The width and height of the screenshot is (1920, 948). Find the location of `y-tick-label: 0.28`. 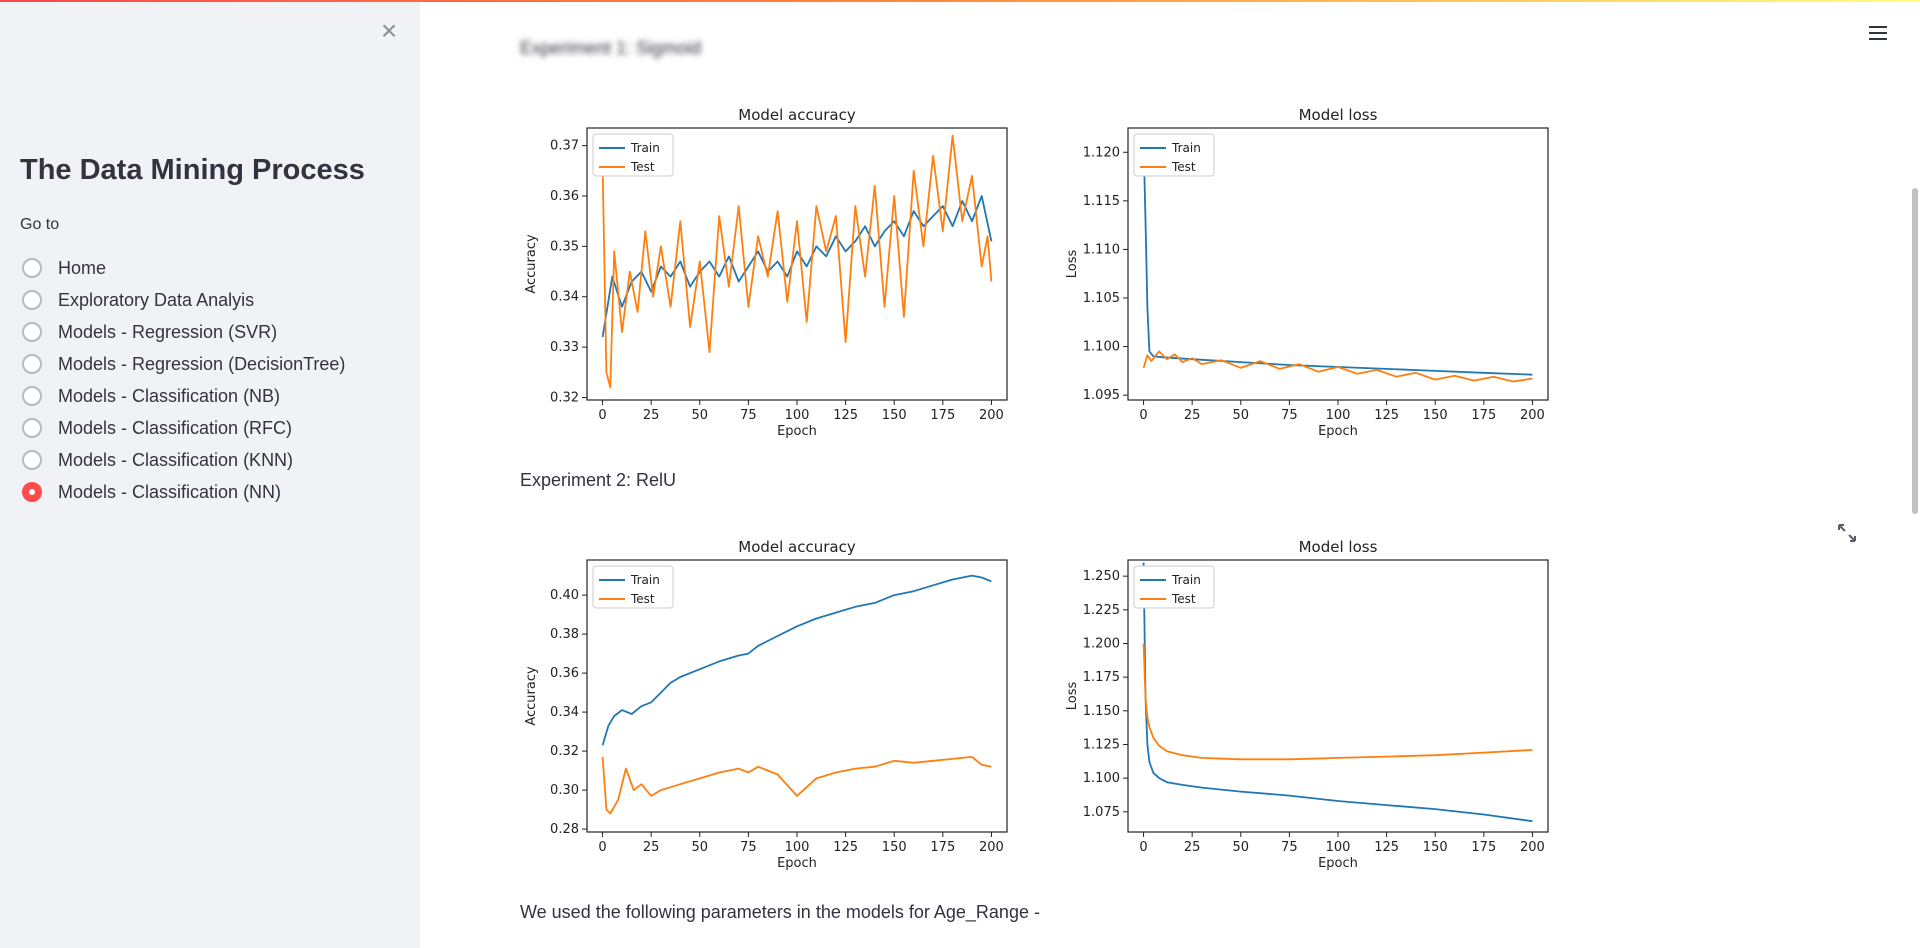

y-tick-label: 0.28 is located at coordinates (564, 829).